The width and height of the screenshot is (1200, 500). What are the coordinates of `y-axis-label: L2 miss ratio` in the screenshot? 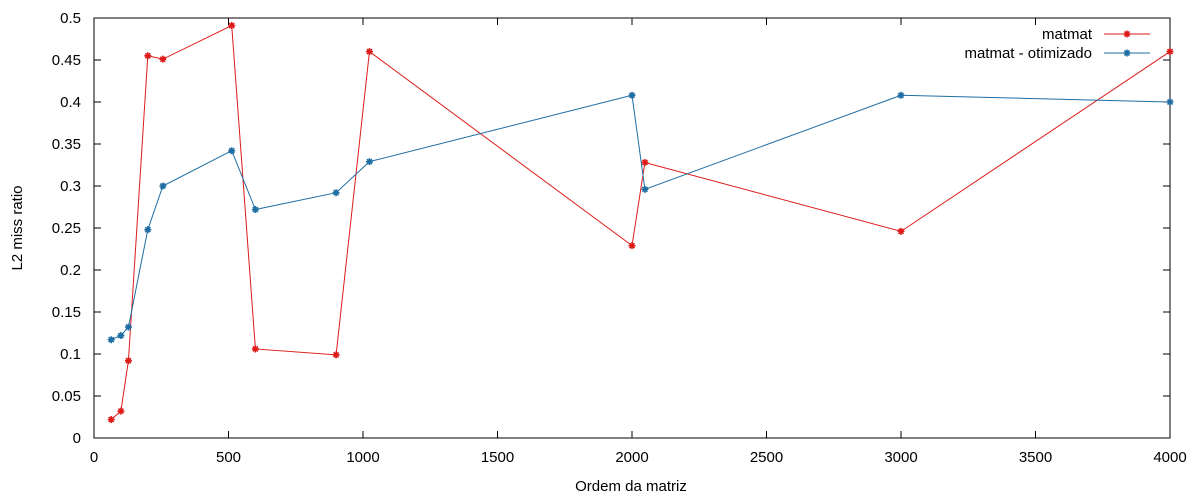 It's located at (17, 227).